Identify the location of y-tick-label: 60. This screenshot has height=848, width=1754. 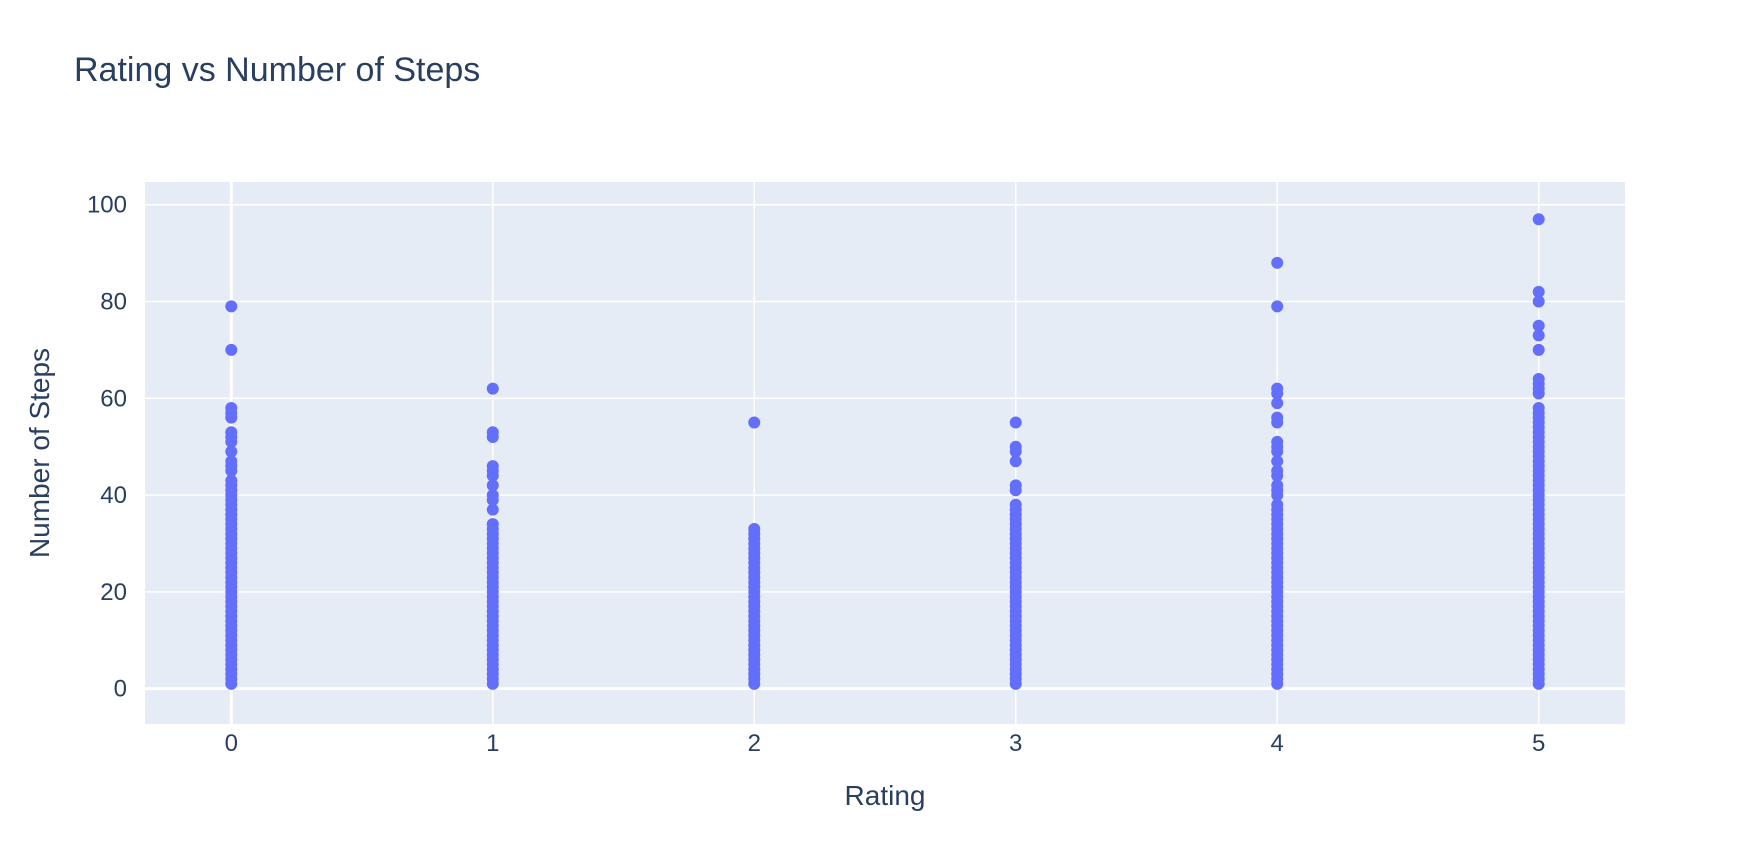
(113, 398).